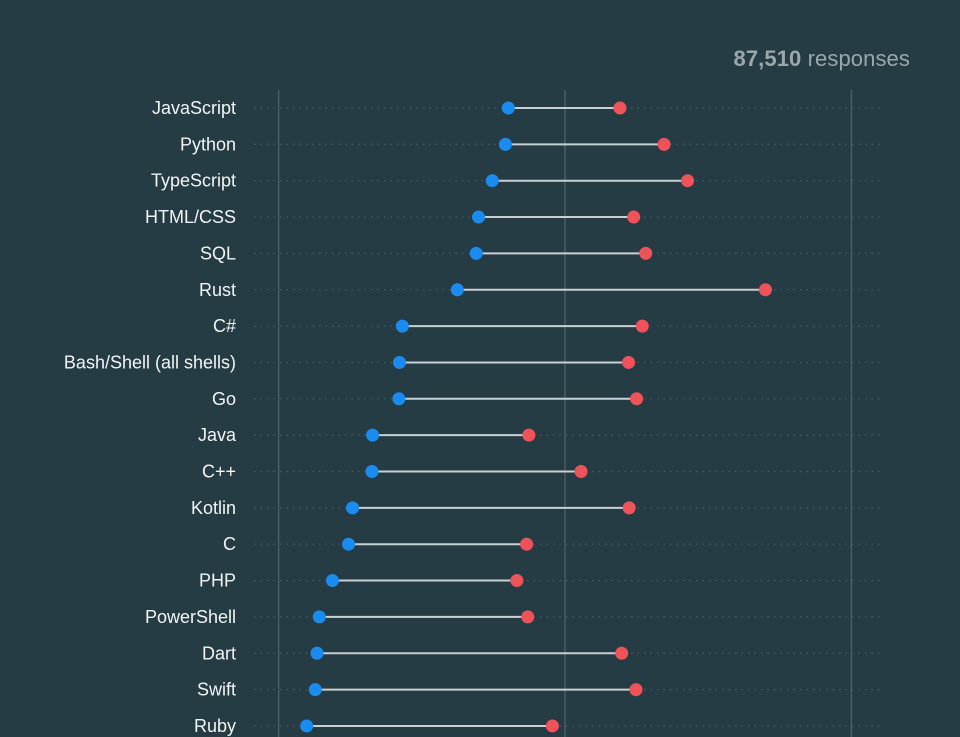 This screenshot has height=737, width=960. What do you see at coordinates (629, 508) in the screenshot?
I see `red-point-kotlin` at bounding box center [629, 508].